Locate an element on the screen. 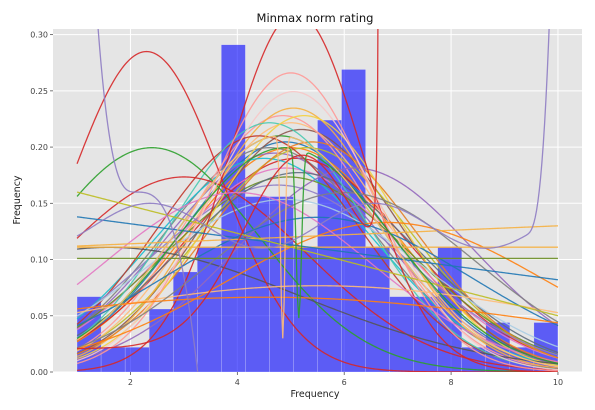  x-axis-ticks: 2 4 6 8 10 is located at coordinates (345, 379).